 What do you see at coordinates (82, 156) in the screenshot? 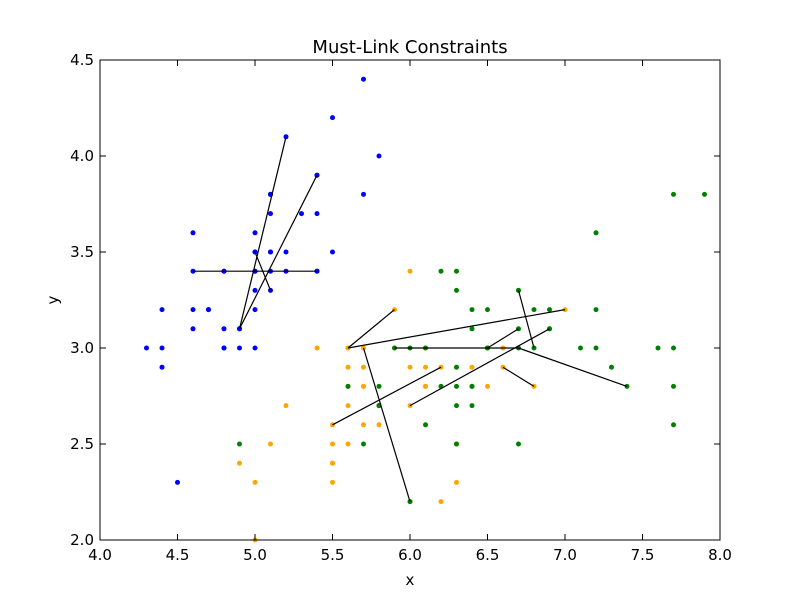
I see `y-tick-label: 4.0` at bounding box center [82, 156].